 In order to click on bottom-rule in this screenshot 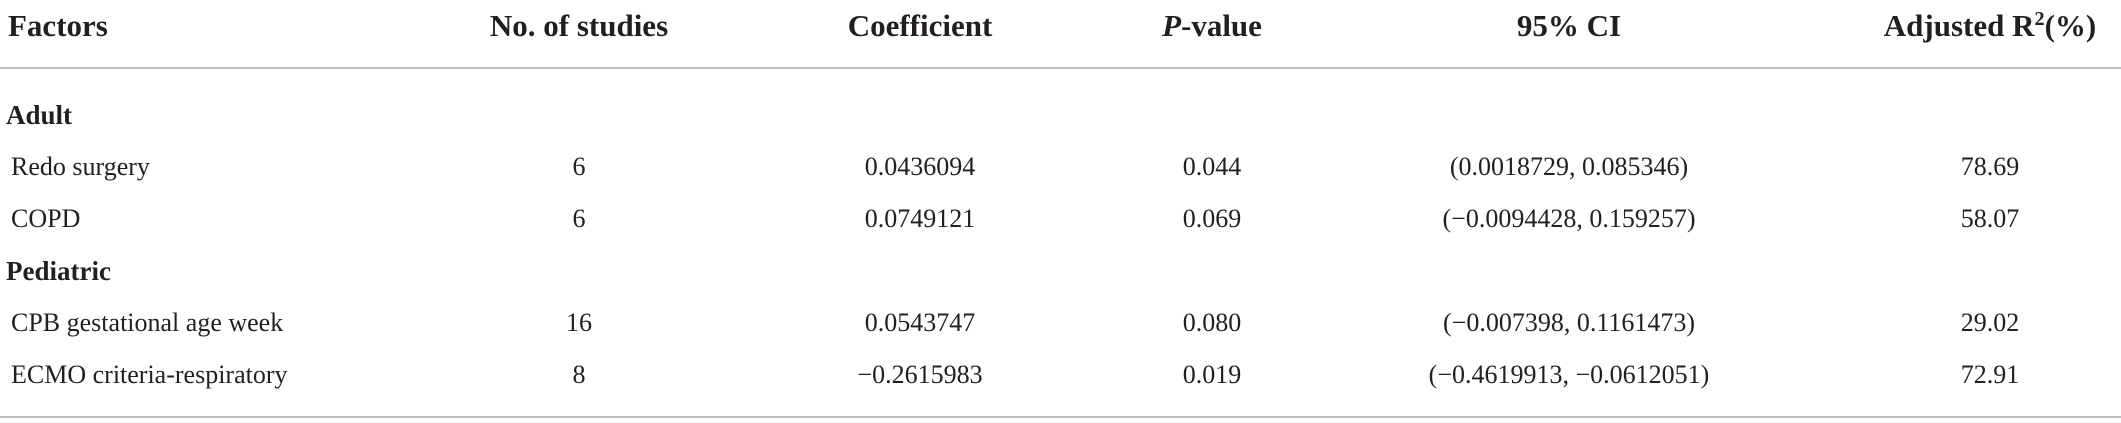, I will do `click(1060, 417)`.